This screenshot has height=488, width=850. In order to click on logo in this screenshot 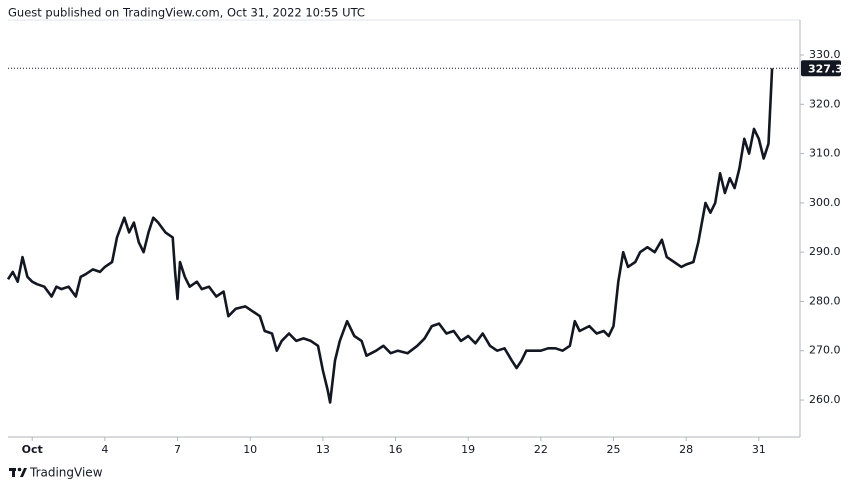, I will do `click(18, 472)`.